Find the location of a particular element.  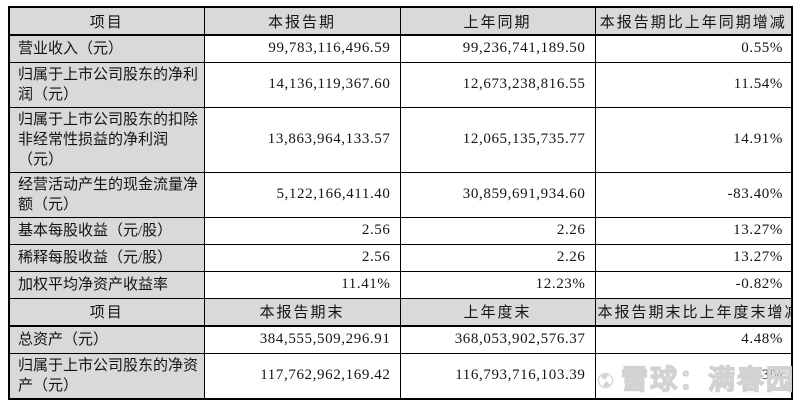

cell-change: 11.54% is located at coordinates (693, 84).